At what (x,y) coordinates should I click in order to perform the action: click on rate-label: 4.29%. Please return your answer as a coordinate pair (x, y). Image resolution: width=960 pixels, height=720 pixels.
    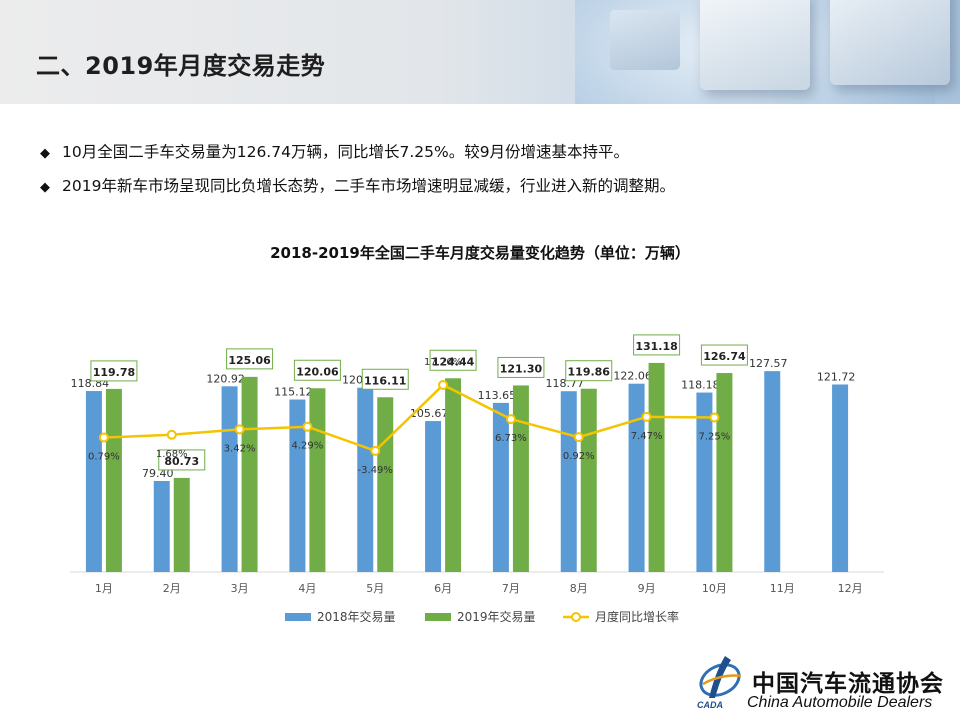
    Looking at the image, I should click on (308, 446).